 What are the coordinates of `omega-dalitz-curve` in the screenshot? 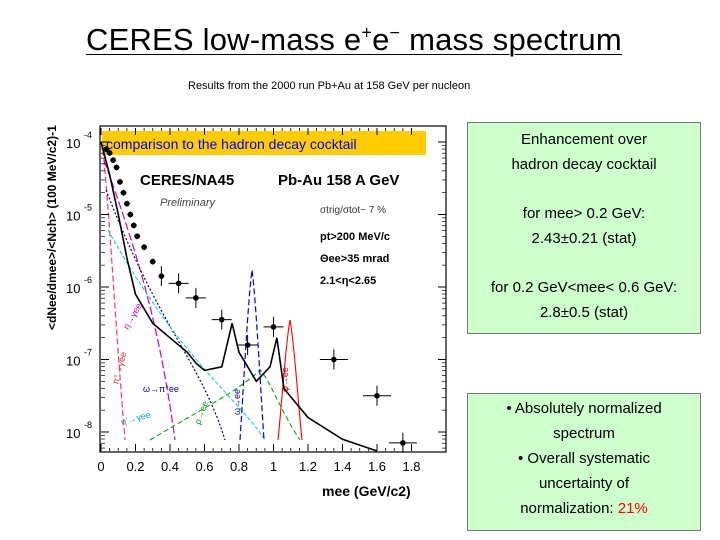 It's located at (165, 315).